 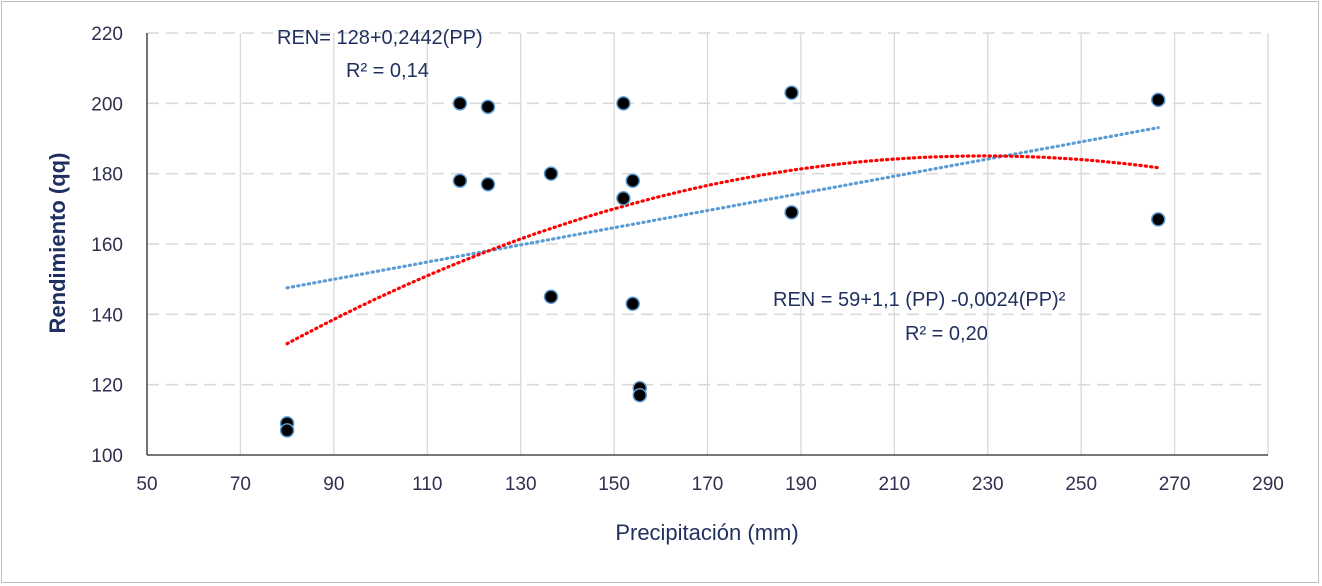 What do you see at coordinates (107, 245) in the screenshot?
I see `y-tick-label: 160` at bounding box center [107, 245].